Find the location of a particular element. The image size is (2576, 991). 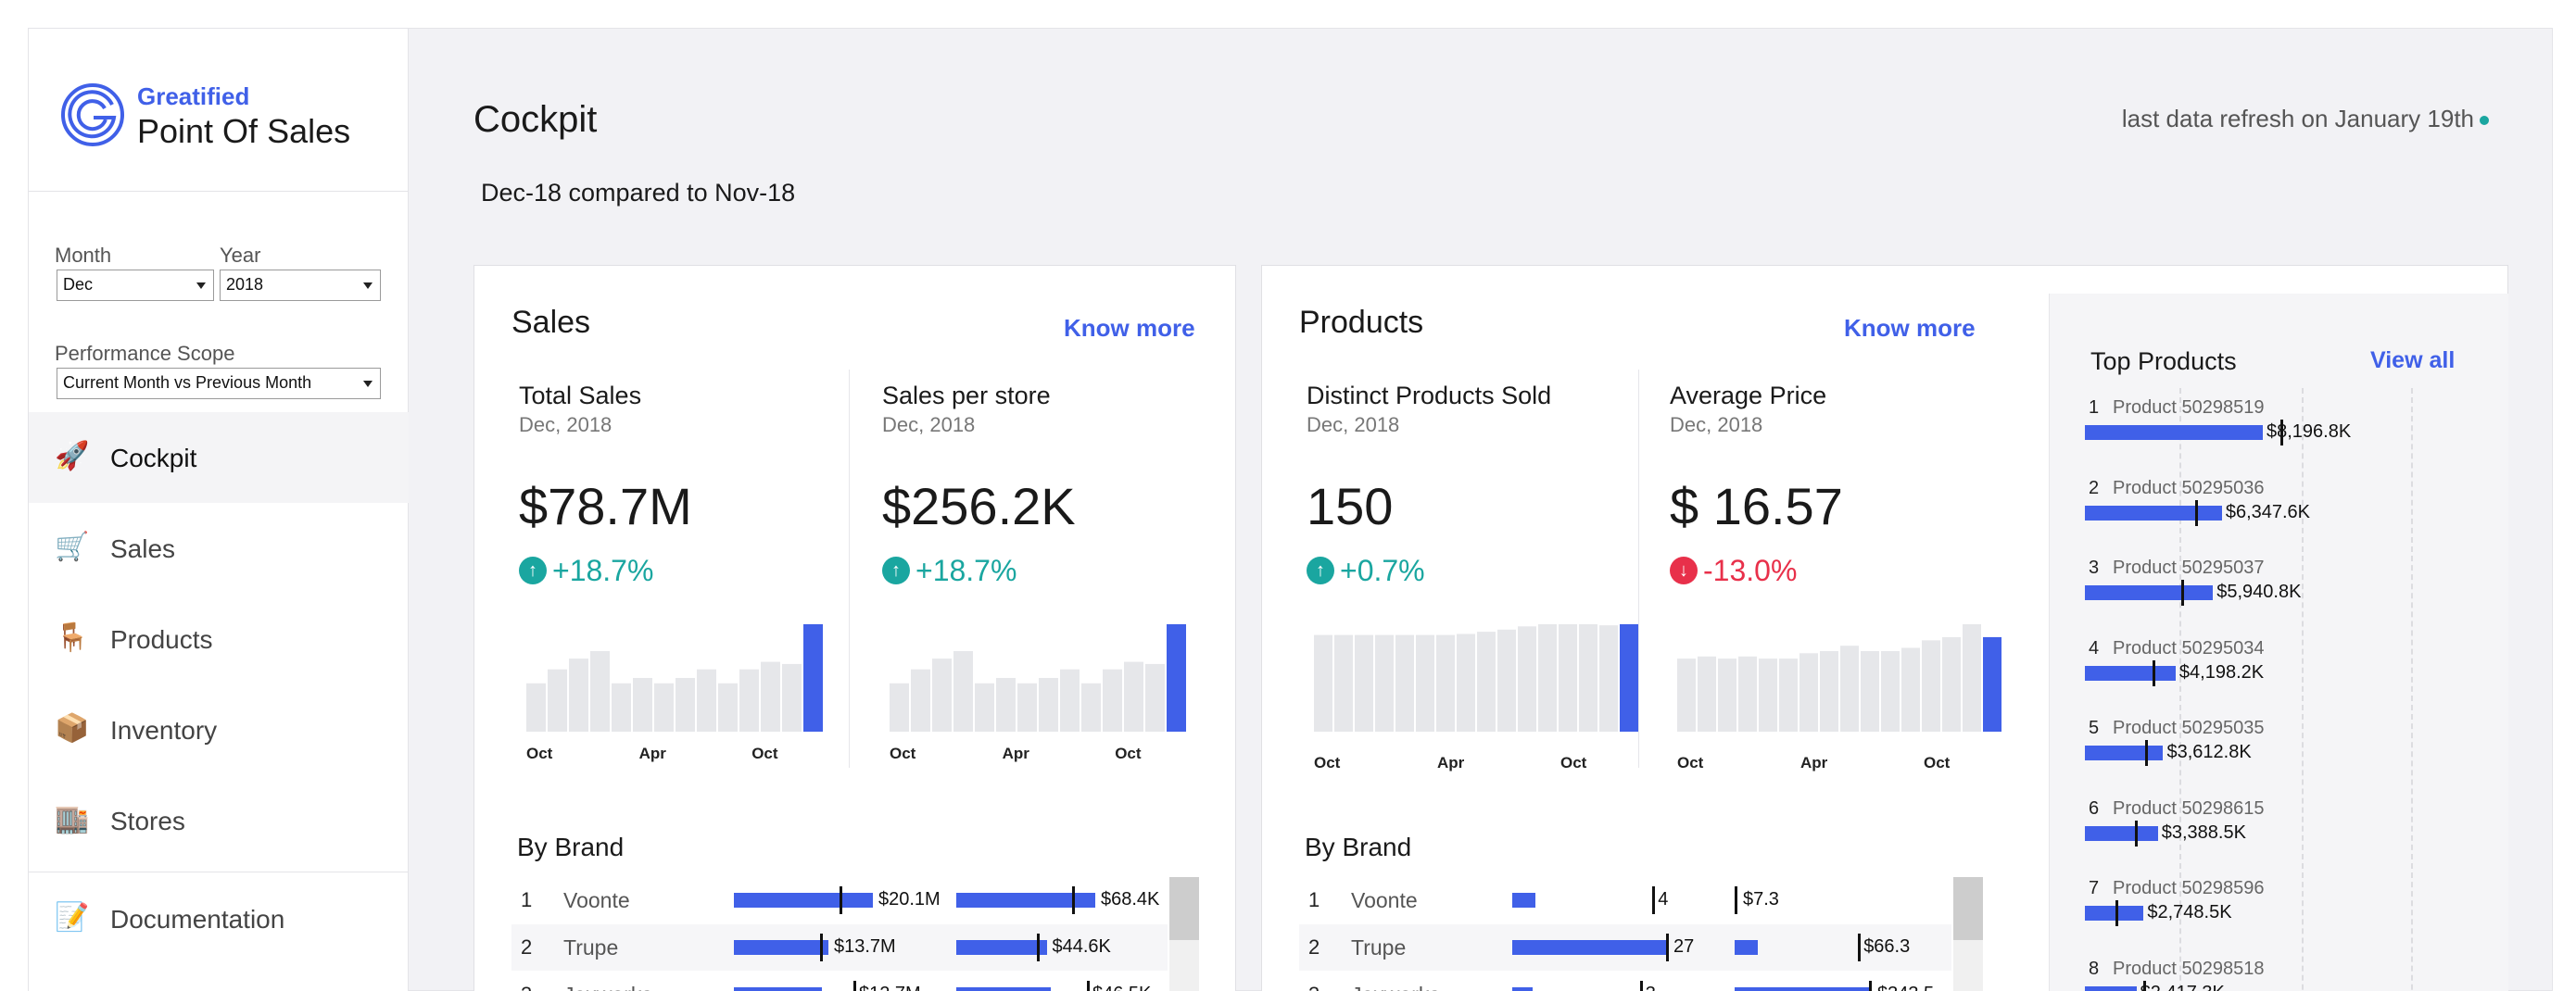

product-name: Product 50295034 is located at coordinates (2189, 648).